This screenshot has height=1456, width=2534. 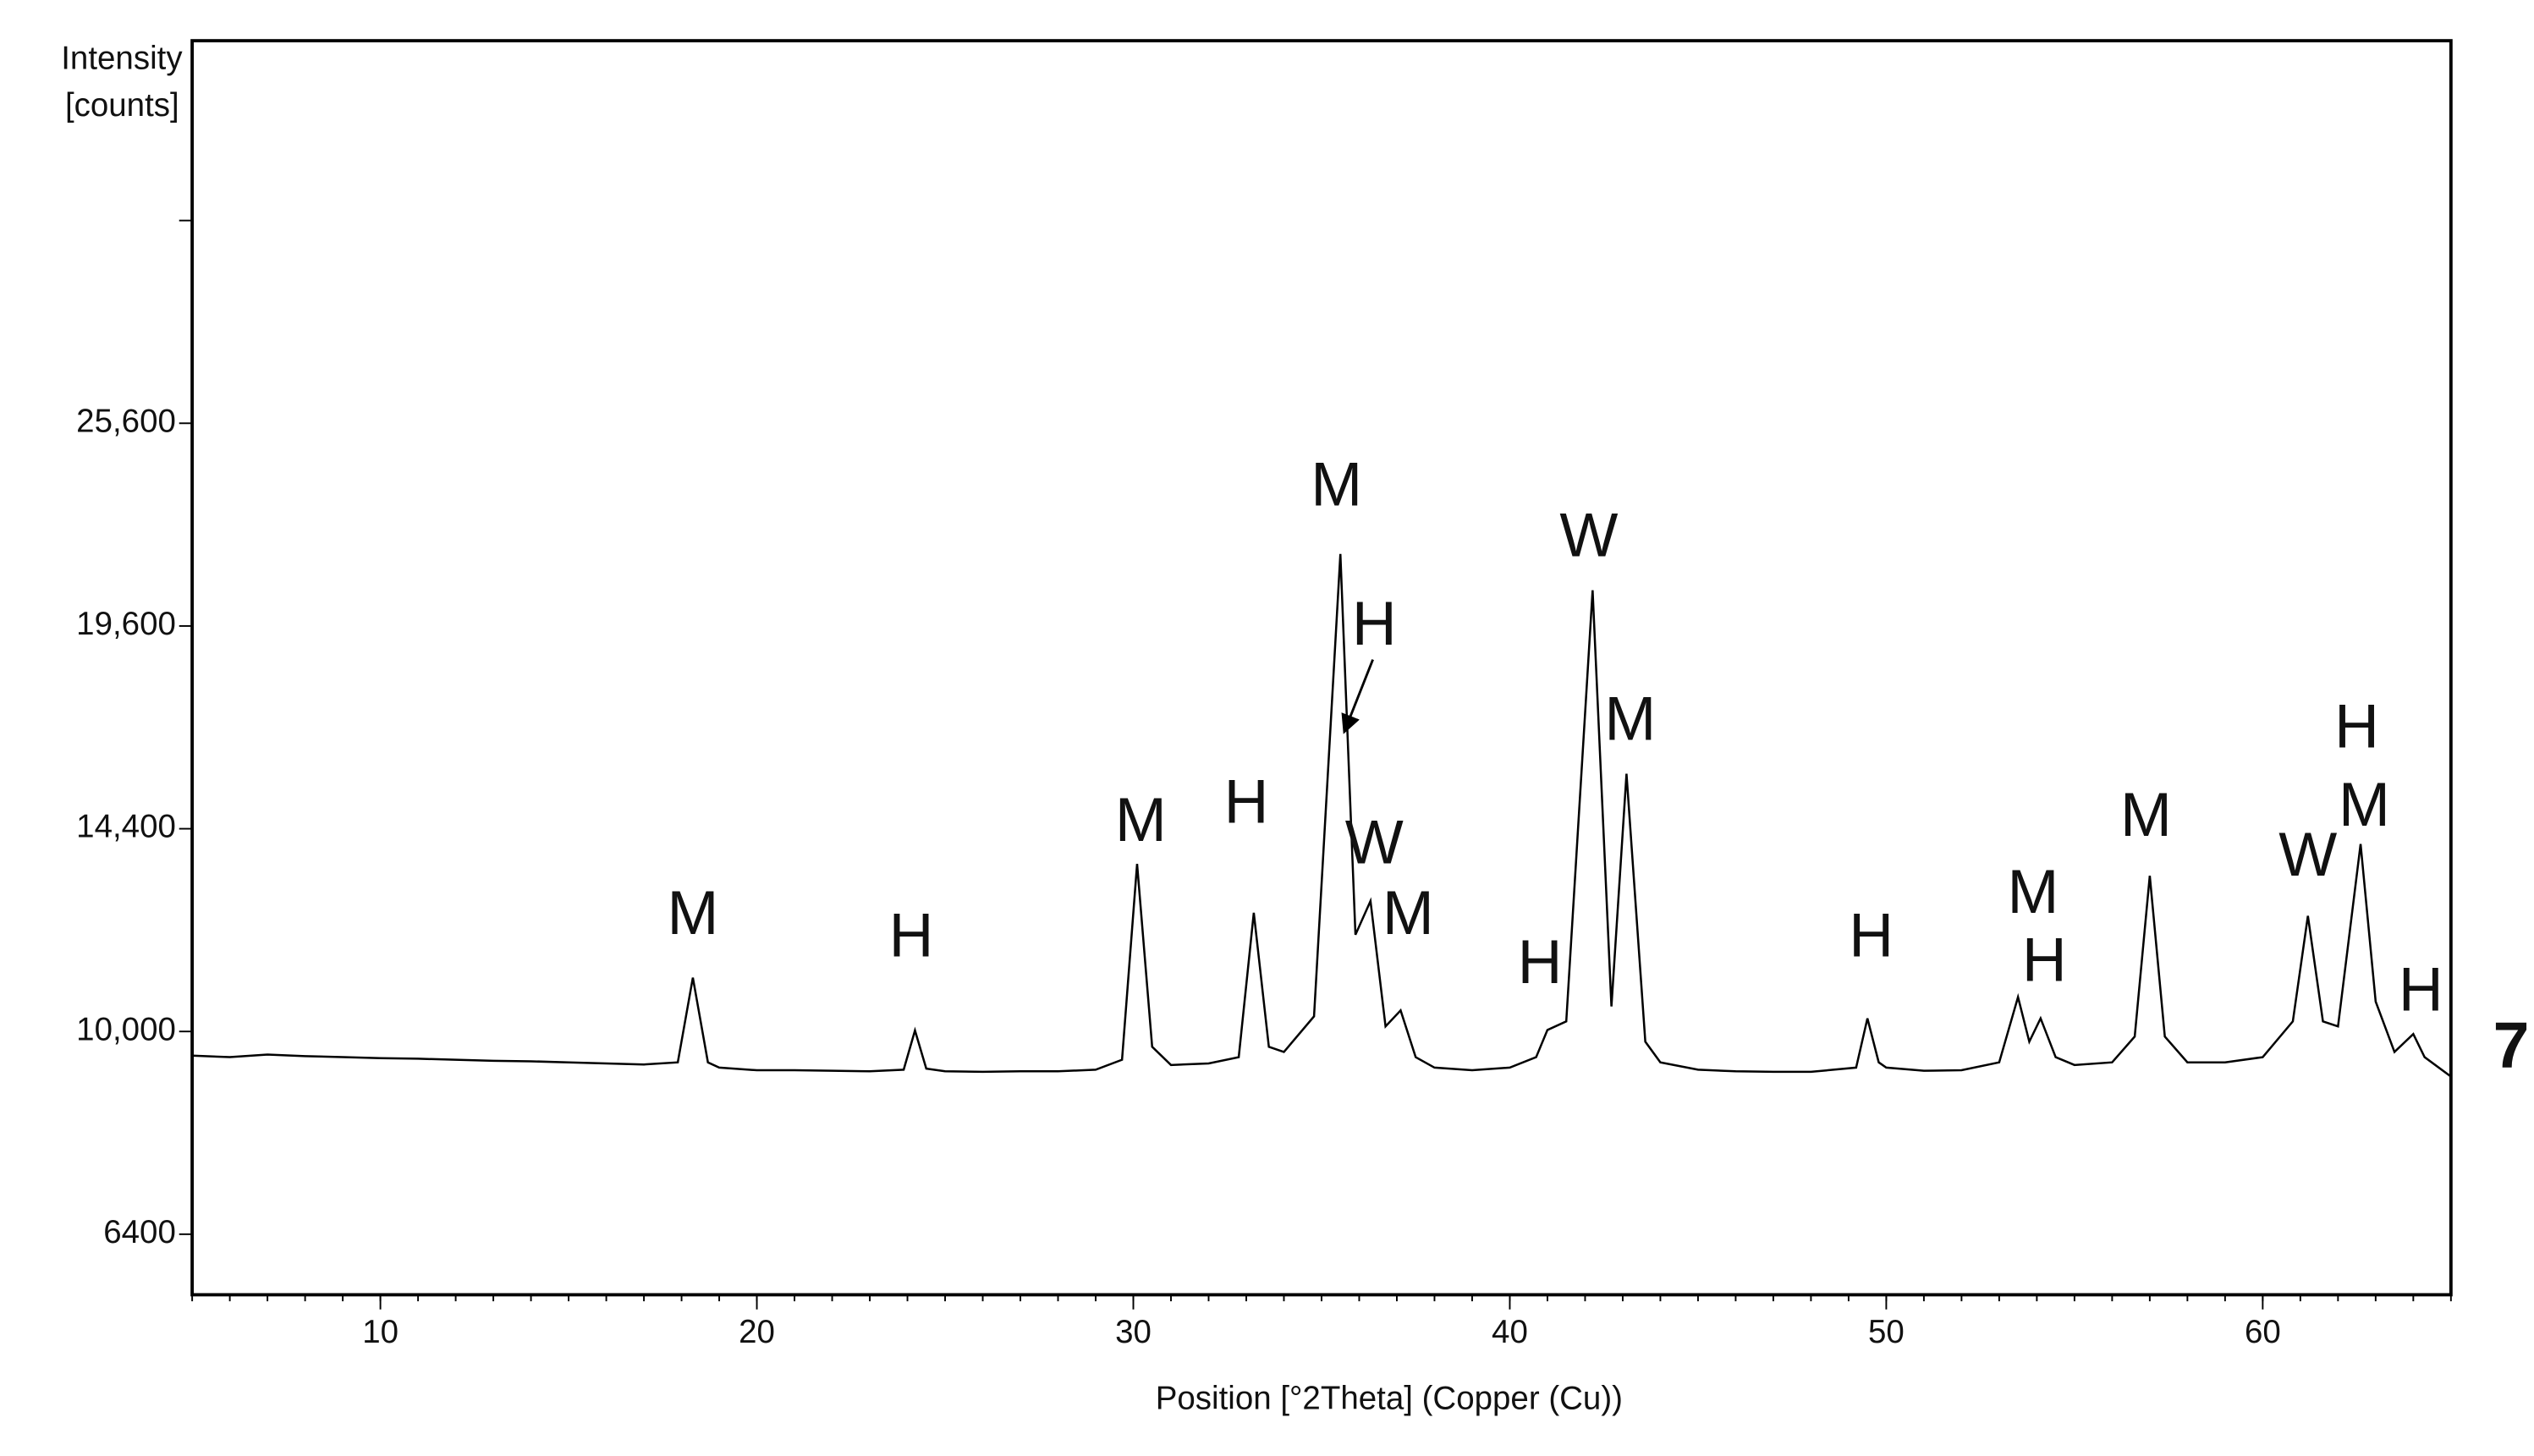 What do you see at coordinates (126, 421) in the screenshot?
I see `y-tick-label: 25,600` at bounding box center [126, 421].